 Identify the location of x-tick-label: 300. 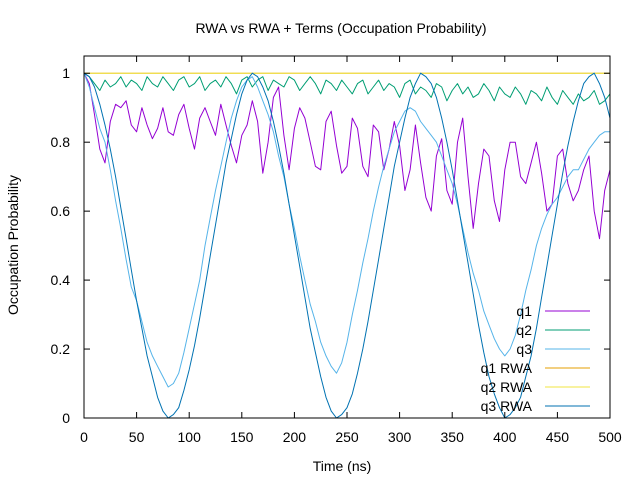
(400, 437).